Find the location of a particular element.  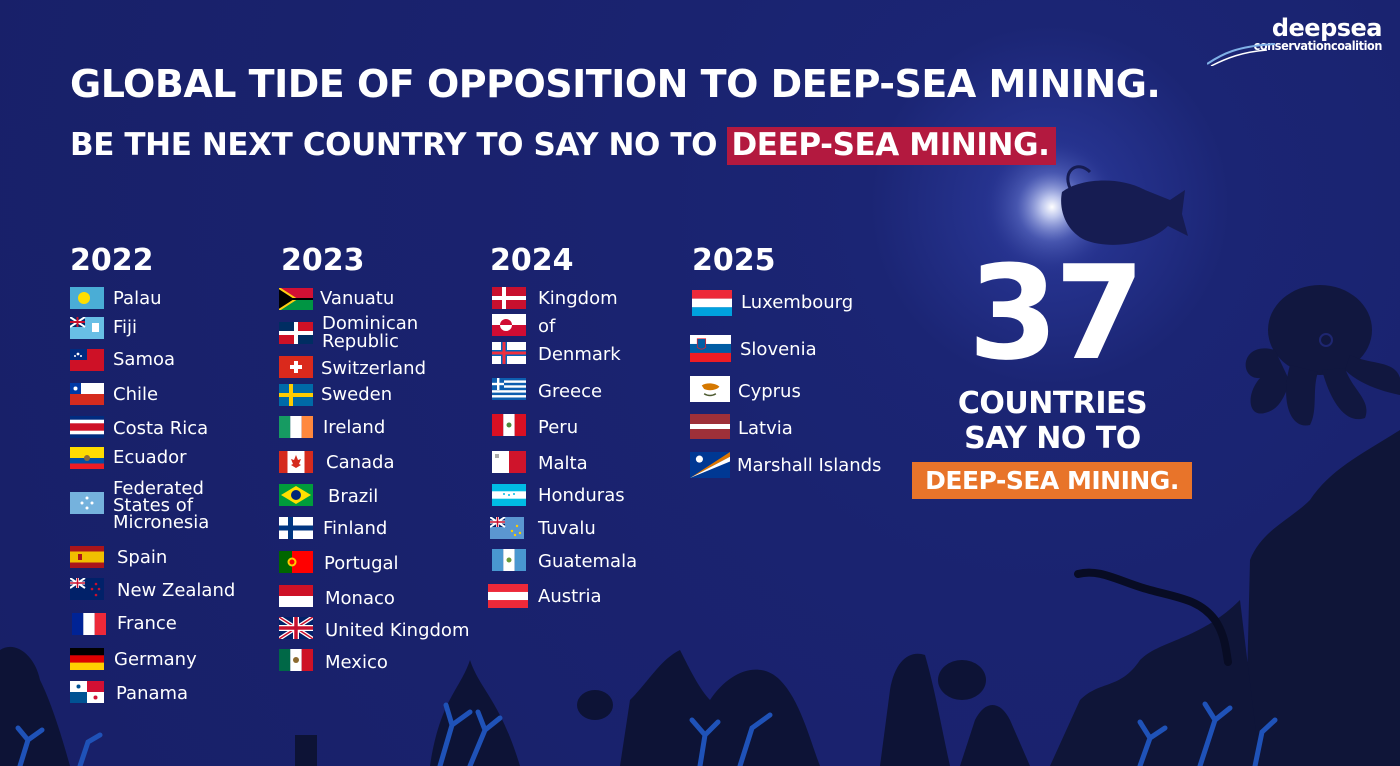

united-kingdom-flag-icon is located at coordinates (296, 628).